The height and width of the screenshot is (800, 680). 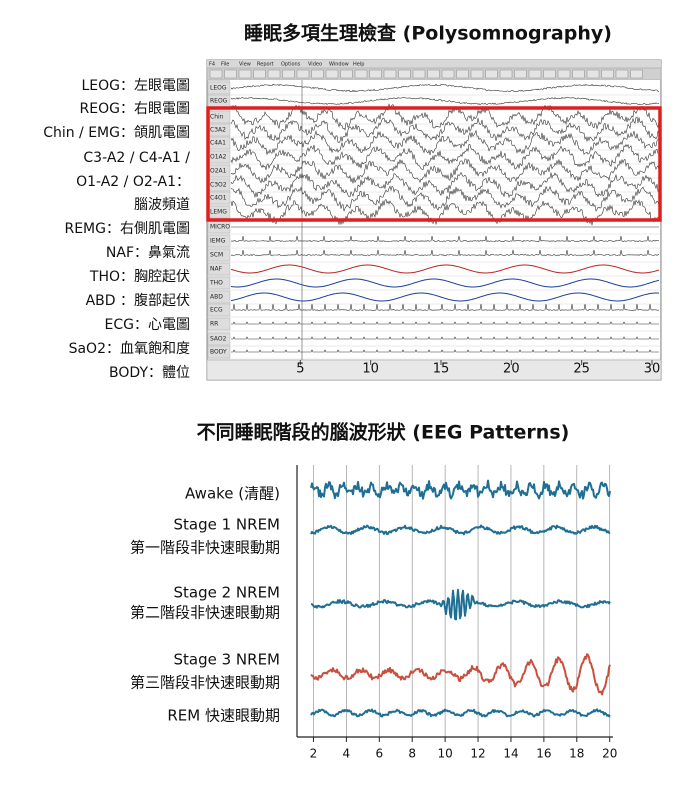 What do you see at coordinates (315, 65) in the screenshot?
I see `menu-item: Video` at bounding box center [315, 65].